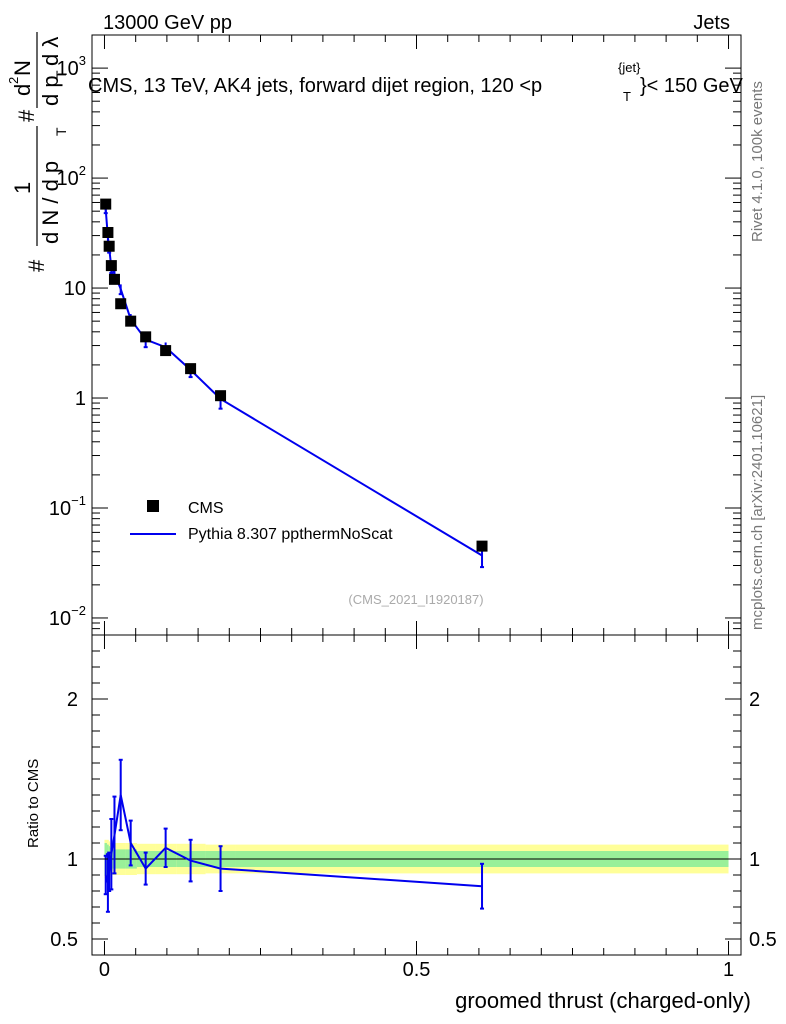 This screenshot has width=786, height=1024. What do you see at coordinates (167, 23) in the screenshot?
I see `header-energy: 13000 GeV pp` at bounding box center [167, 23].